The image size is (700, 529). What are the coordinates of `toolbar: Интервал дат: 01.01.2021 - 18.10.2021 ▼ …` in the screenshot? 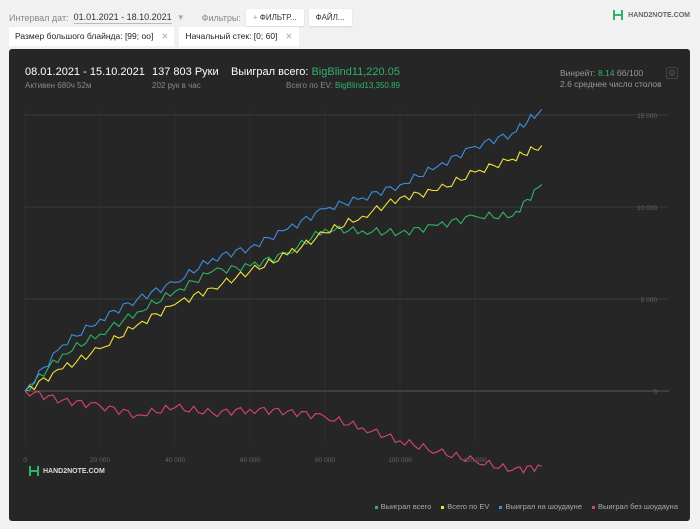 It's located at (180, 17).